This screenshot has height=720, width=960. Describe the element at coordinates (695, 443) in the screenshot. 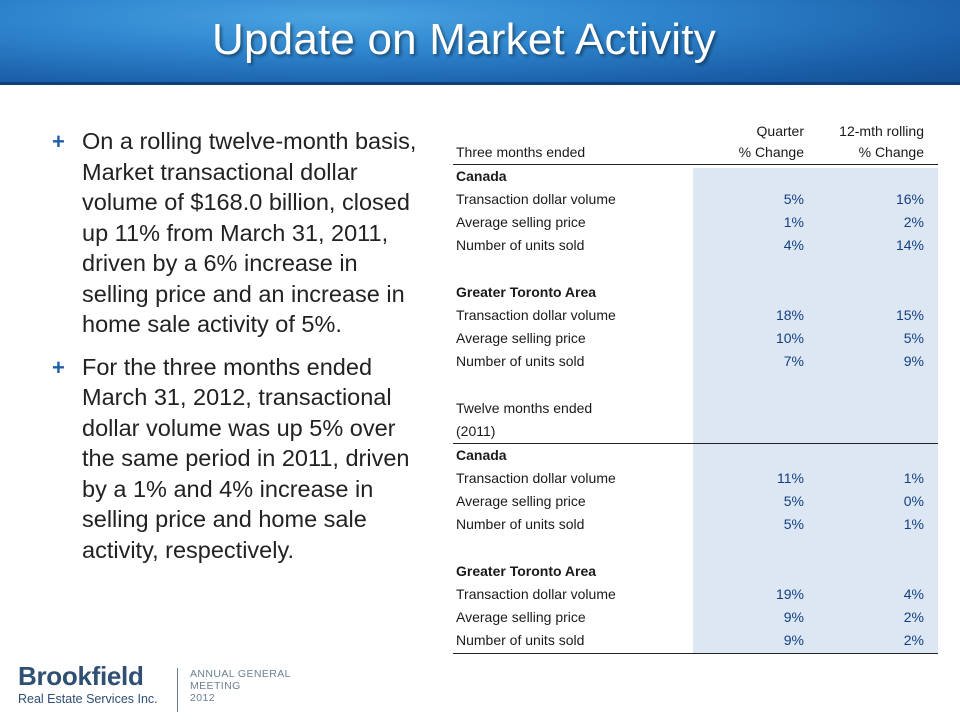

I see `period-rule` at that location.